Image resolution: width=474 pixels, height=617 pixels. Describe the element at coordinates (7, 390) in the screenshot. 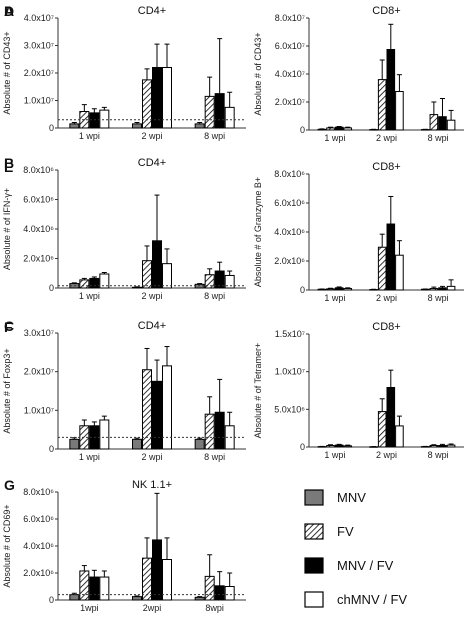

I see `y-axis-label: Absolute # of Foxp3+` at that location.